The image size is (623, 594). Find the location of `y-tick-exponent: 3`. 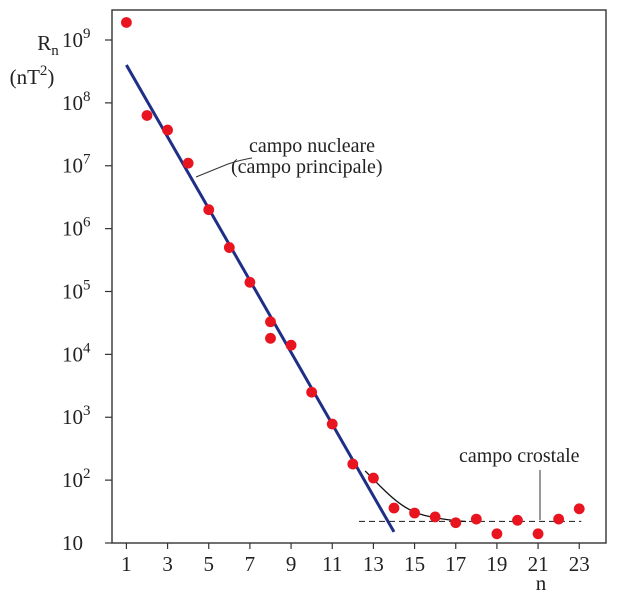

y-tick-exponent: 3 is located at coordinates (87, 411).